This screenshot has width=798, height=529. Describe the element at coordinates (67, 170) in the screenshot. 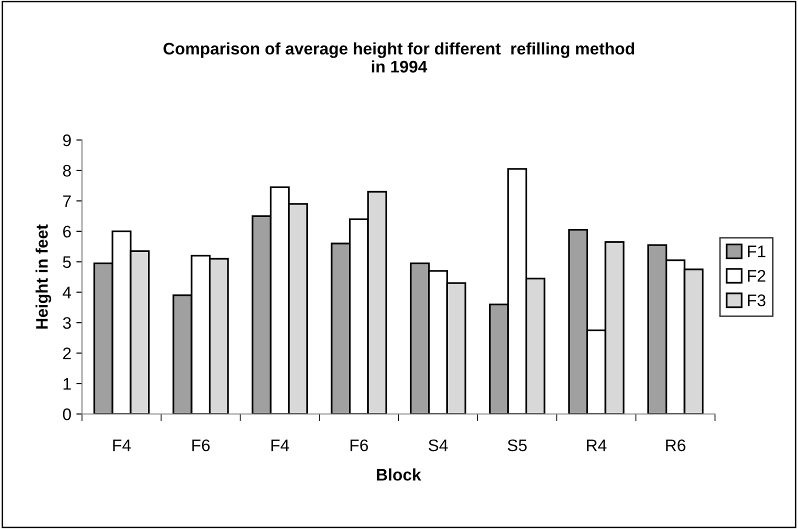

I see `y-tick-label: 8` at that location.